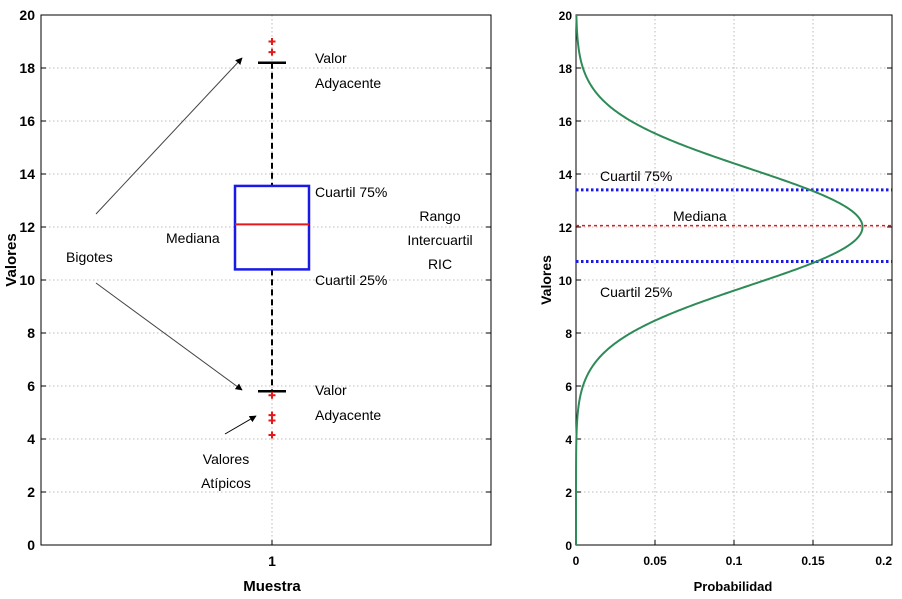  I want to click on density-y-axis-label: Valores, so click(546, 280).